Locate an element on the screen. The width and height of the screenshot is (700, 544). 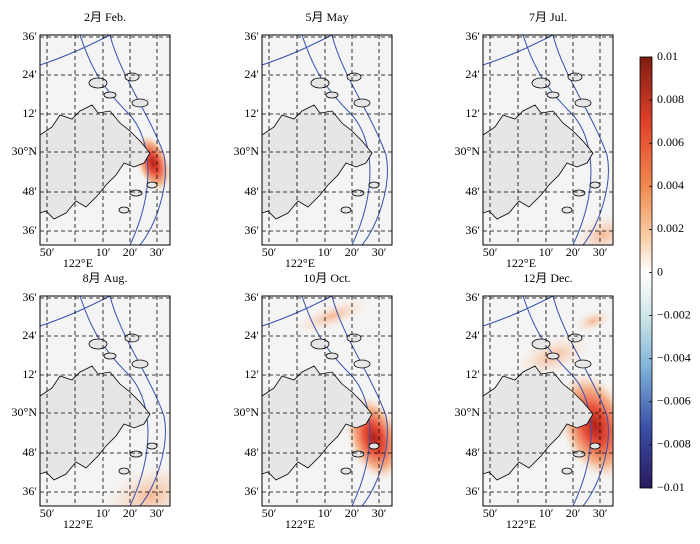
colorbar-tick-label: −0.008 is located at coordinates (674, 444).